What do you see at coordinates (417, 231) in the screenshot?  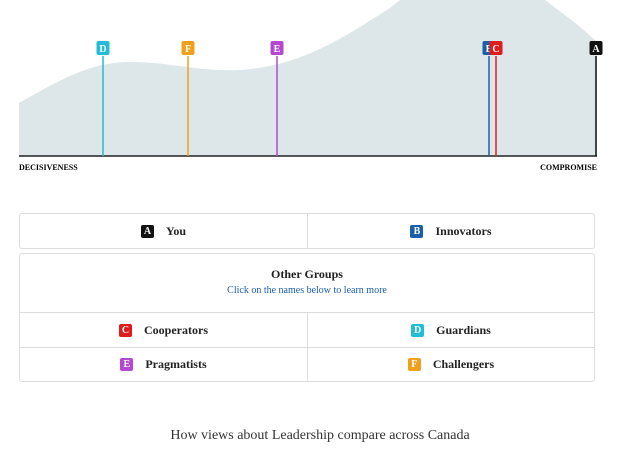 I see `badge: B` at bounding box center [417, 231].